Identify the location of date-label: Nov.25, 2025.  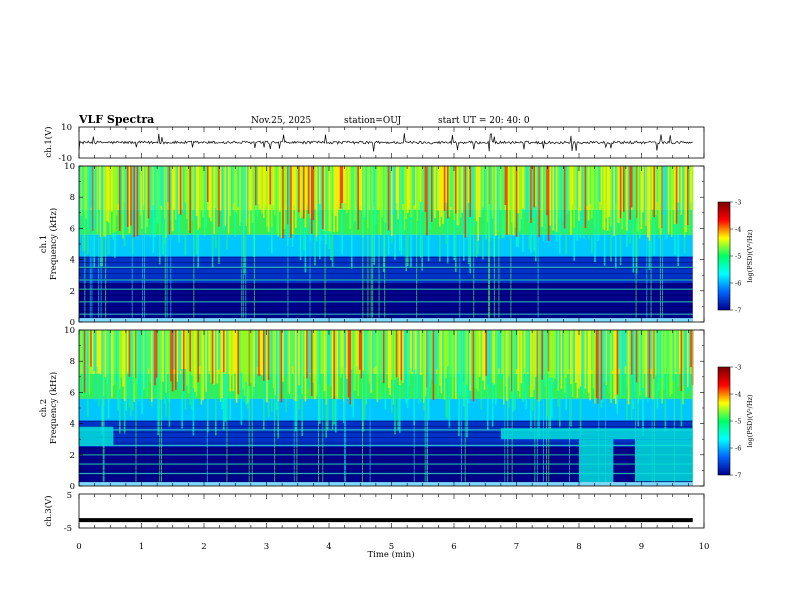
(281, 121).